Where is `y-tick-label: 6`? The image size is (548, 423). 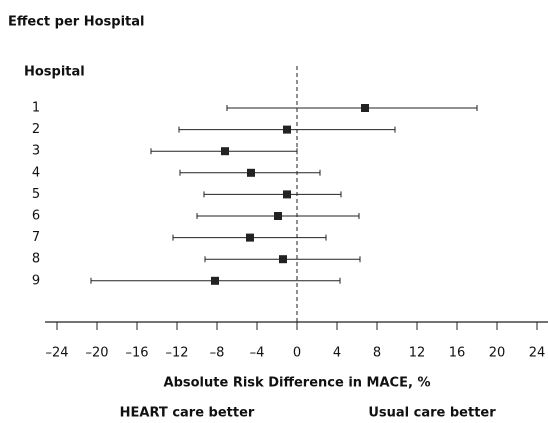 y-tick-label: 6 is located at coordinates (36, 216).